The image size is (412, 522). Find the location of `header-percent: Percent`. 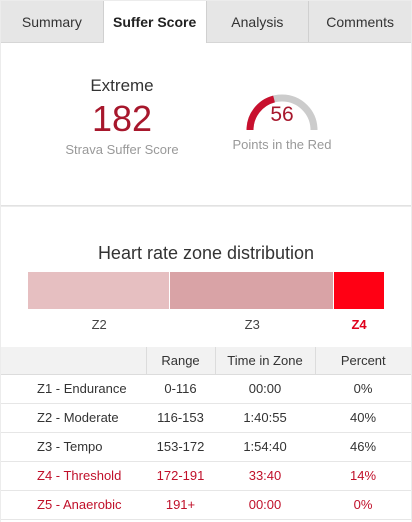

header-percent: Percent is located at coordinates (363, 361).